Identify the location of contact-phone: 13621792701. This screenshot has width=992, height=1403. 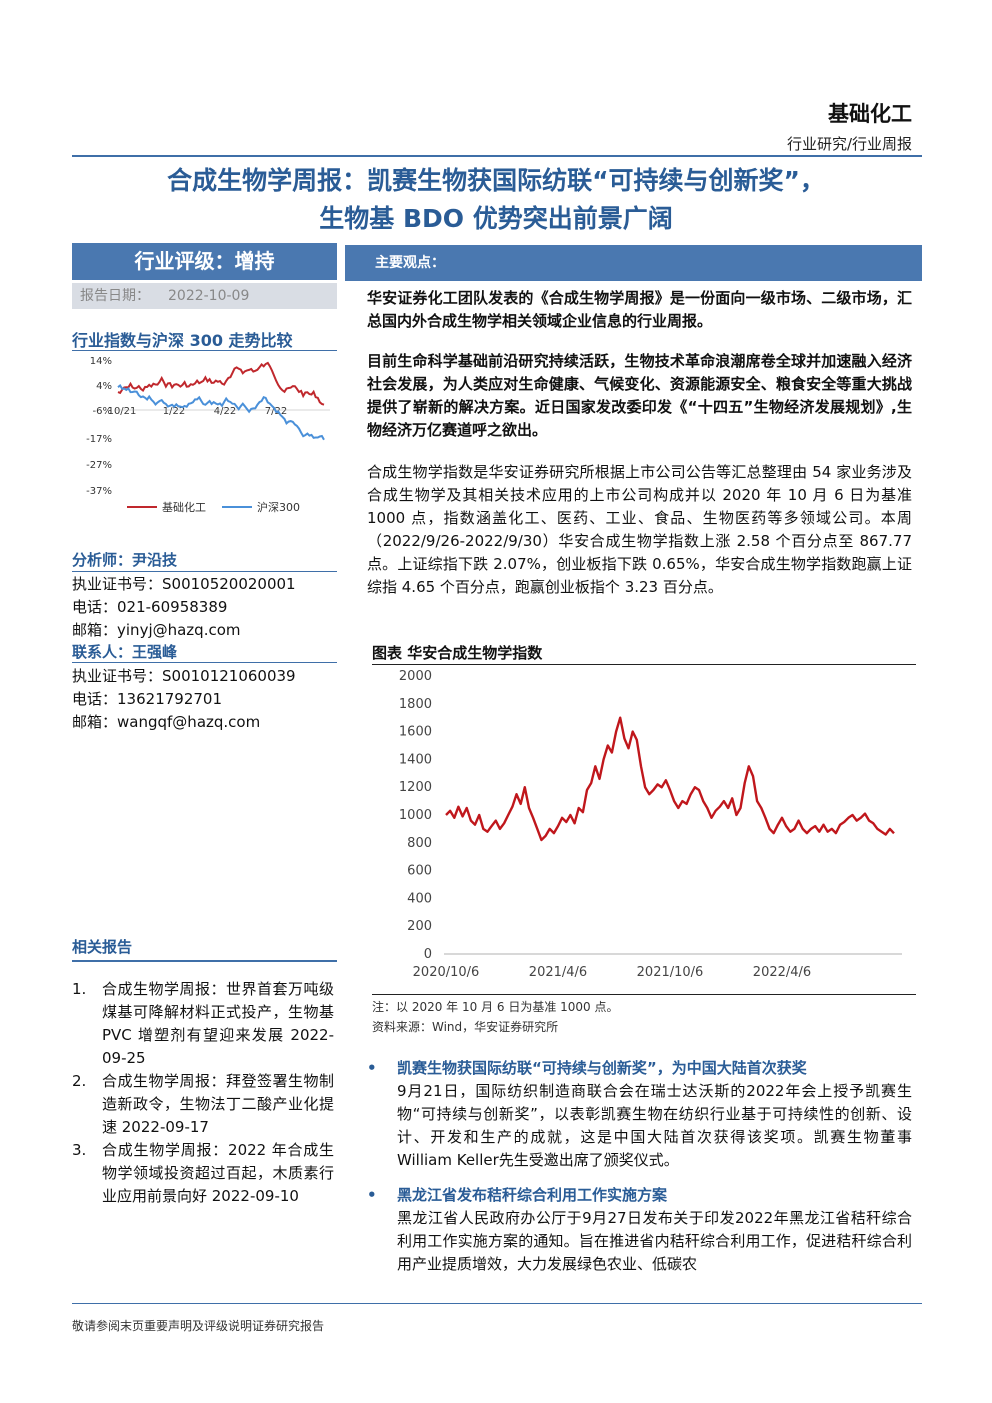
(169, 699).